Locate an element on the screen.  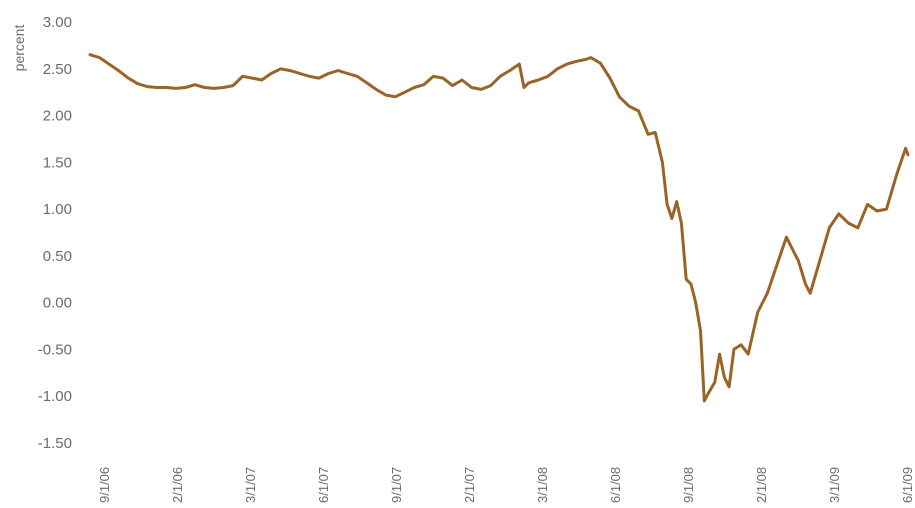
y-tick-label: -1.50 is located at coordinates (55, 443).